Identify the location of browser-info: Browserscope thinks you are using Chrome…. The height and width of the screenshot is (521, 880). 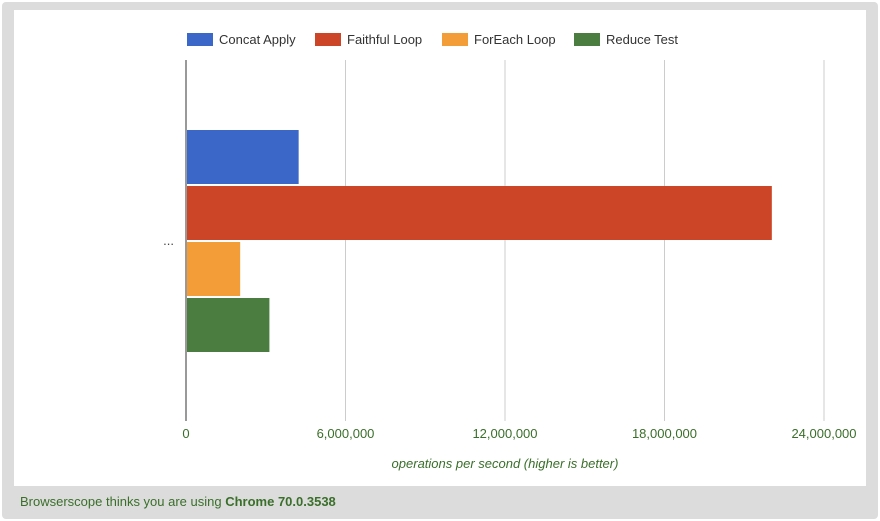
(178, 501).